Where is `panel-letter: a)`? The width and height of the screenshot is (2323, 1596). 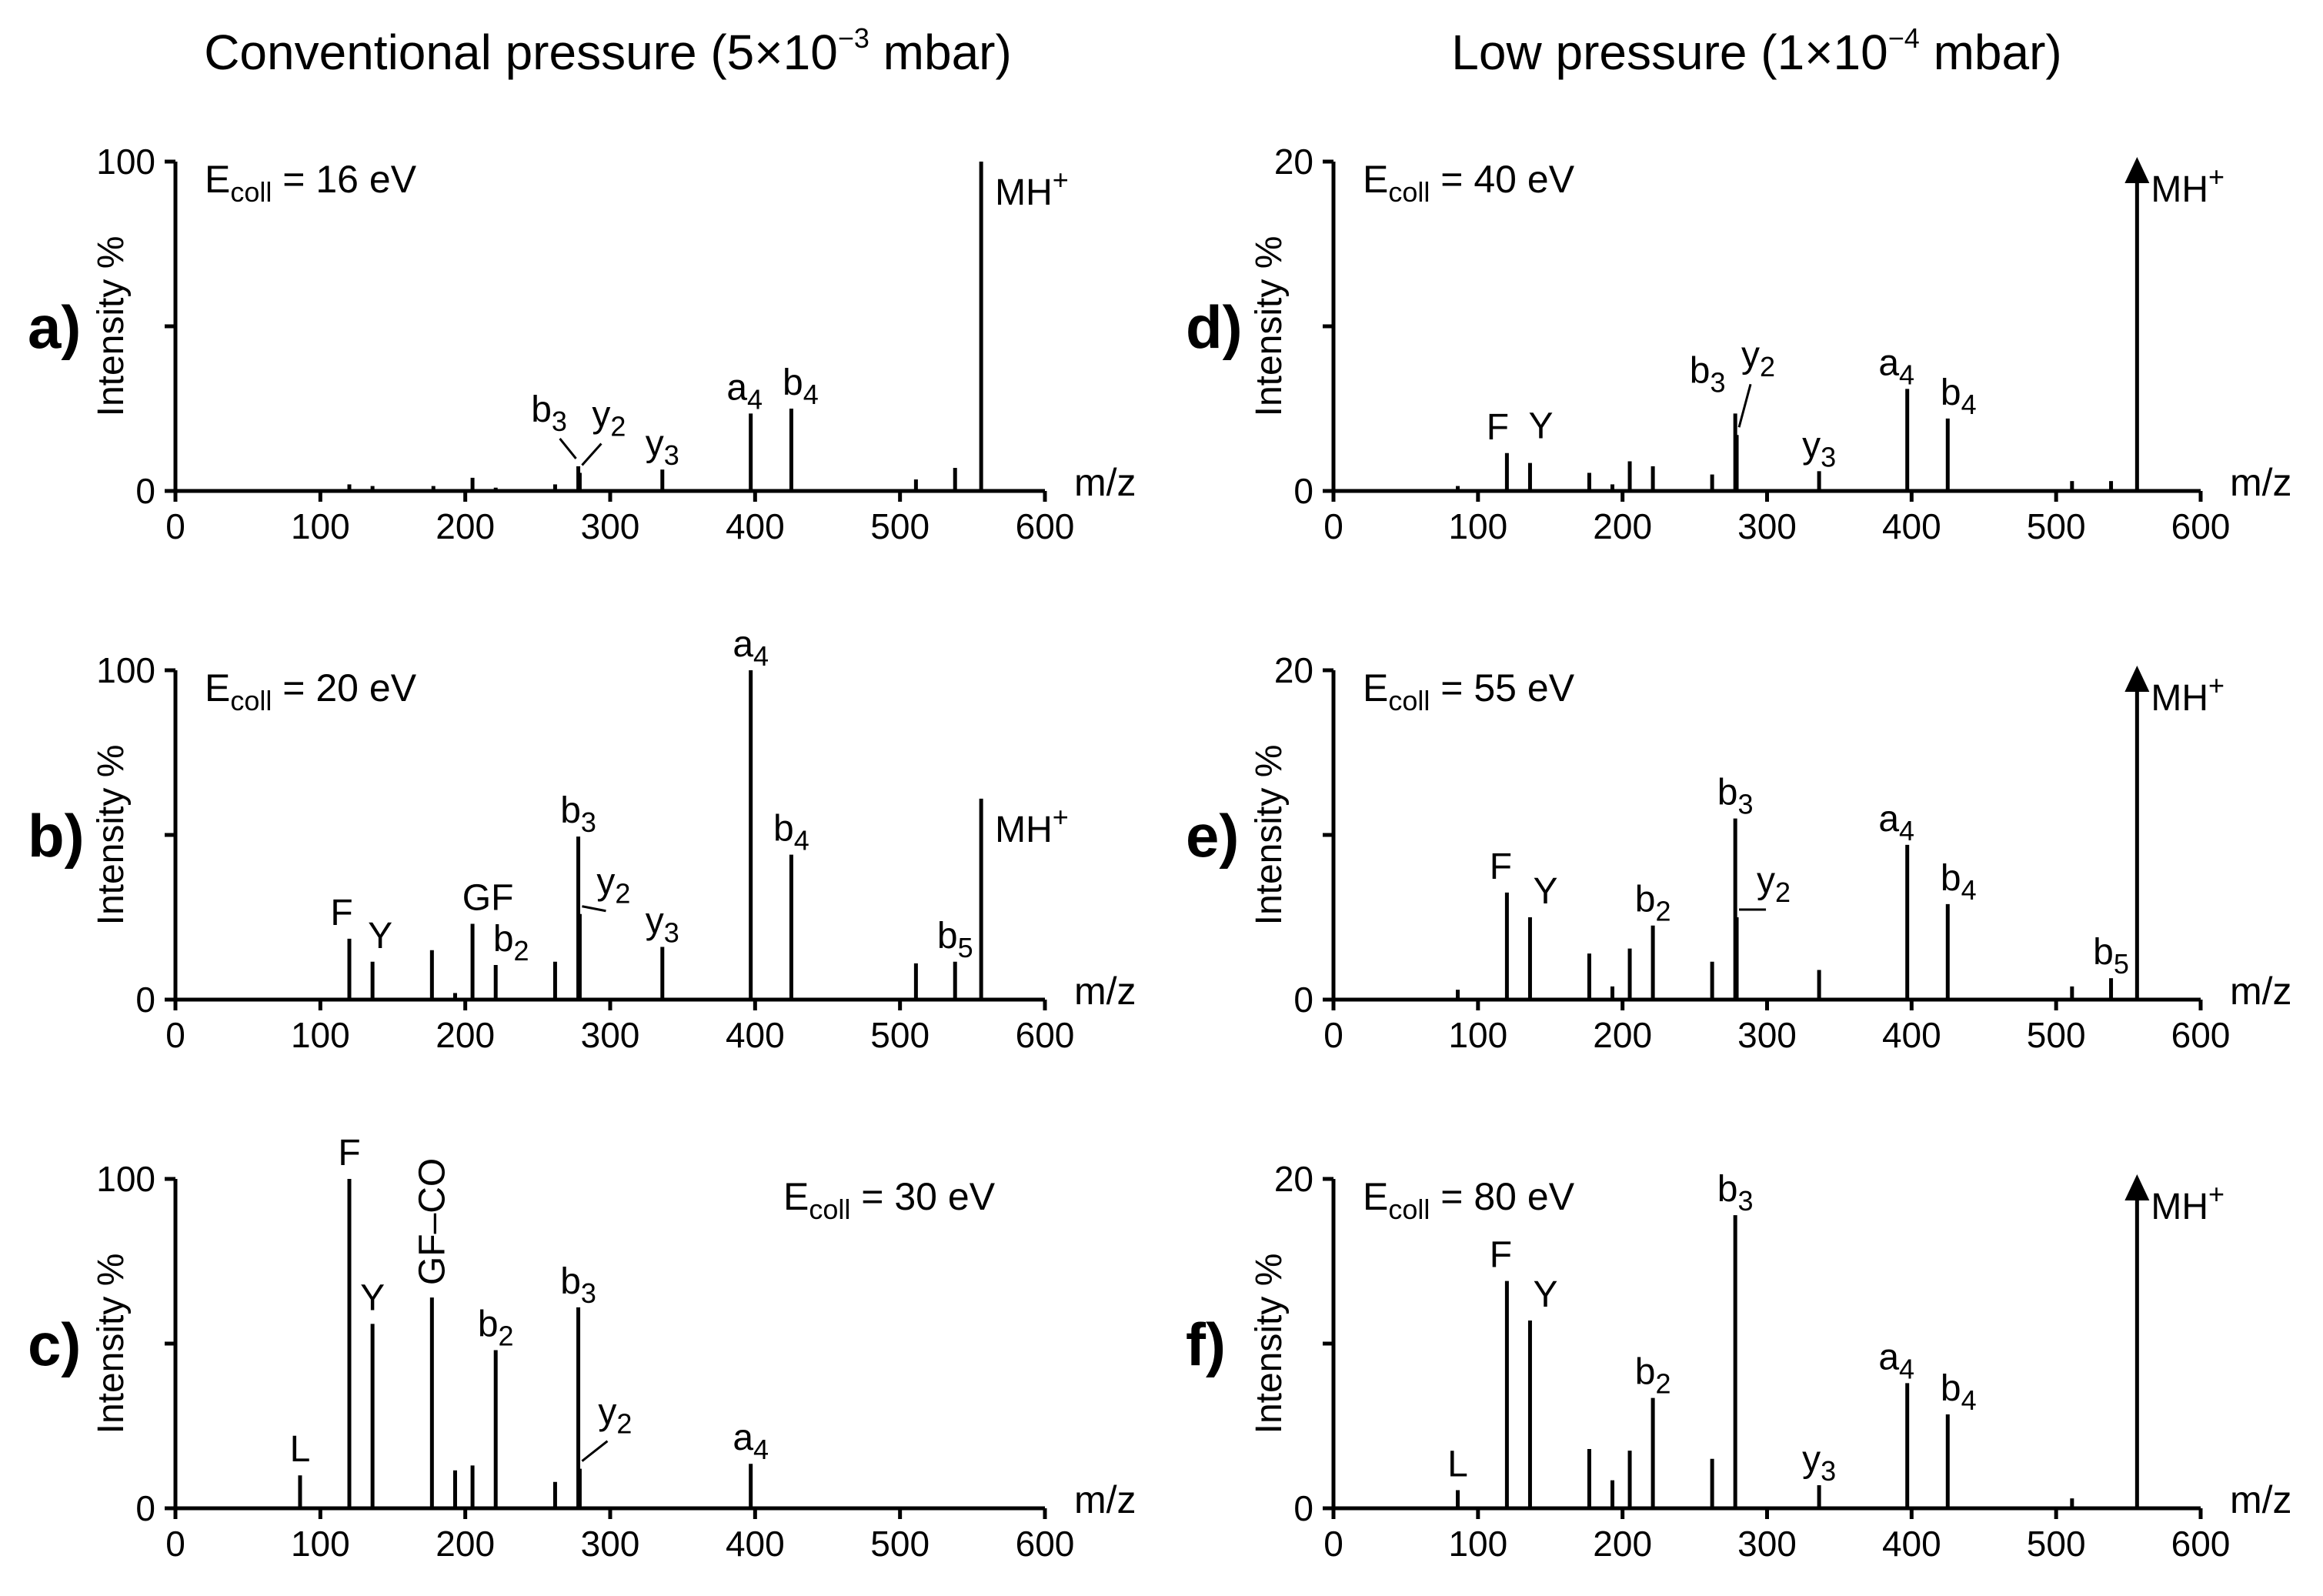
panel-letter: a) is located at coordinates (54, 327).